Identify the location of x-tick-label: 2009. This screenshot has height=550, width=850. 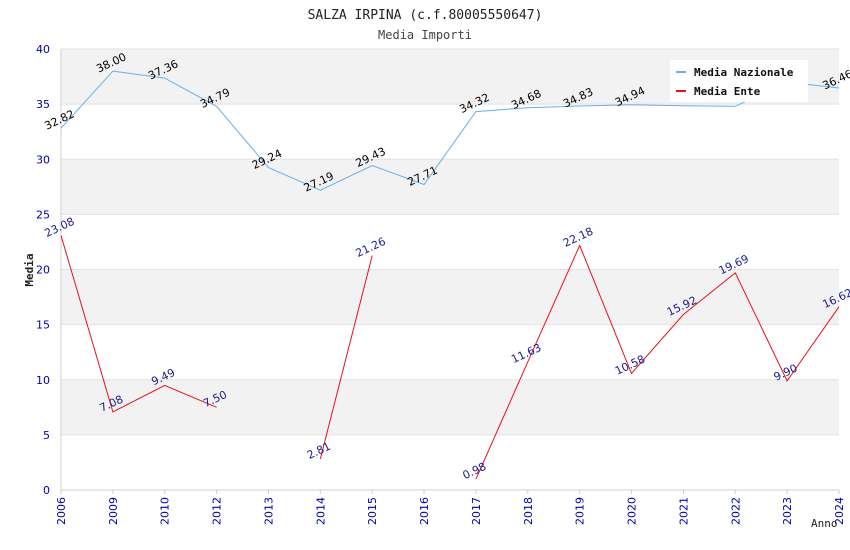
(113, 511).